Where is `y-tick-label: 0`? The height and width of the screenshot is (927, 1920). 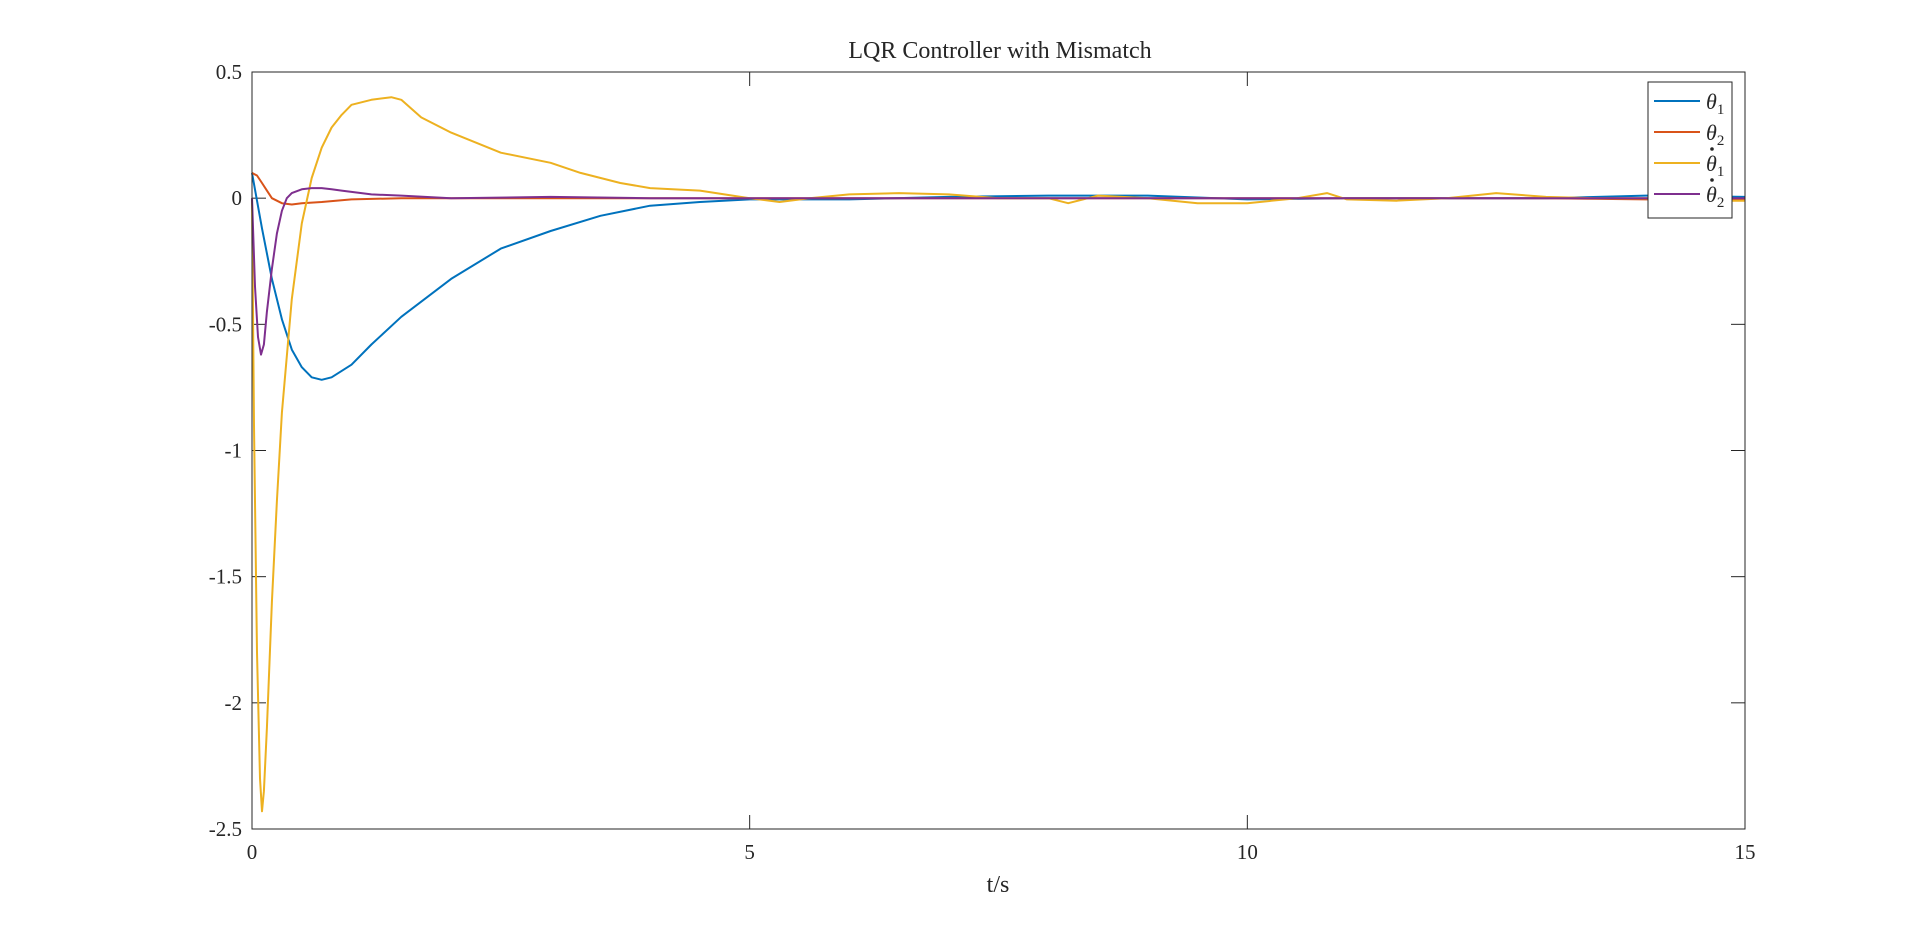
y-tick-label: 0 is located at coordinates (237, 198).